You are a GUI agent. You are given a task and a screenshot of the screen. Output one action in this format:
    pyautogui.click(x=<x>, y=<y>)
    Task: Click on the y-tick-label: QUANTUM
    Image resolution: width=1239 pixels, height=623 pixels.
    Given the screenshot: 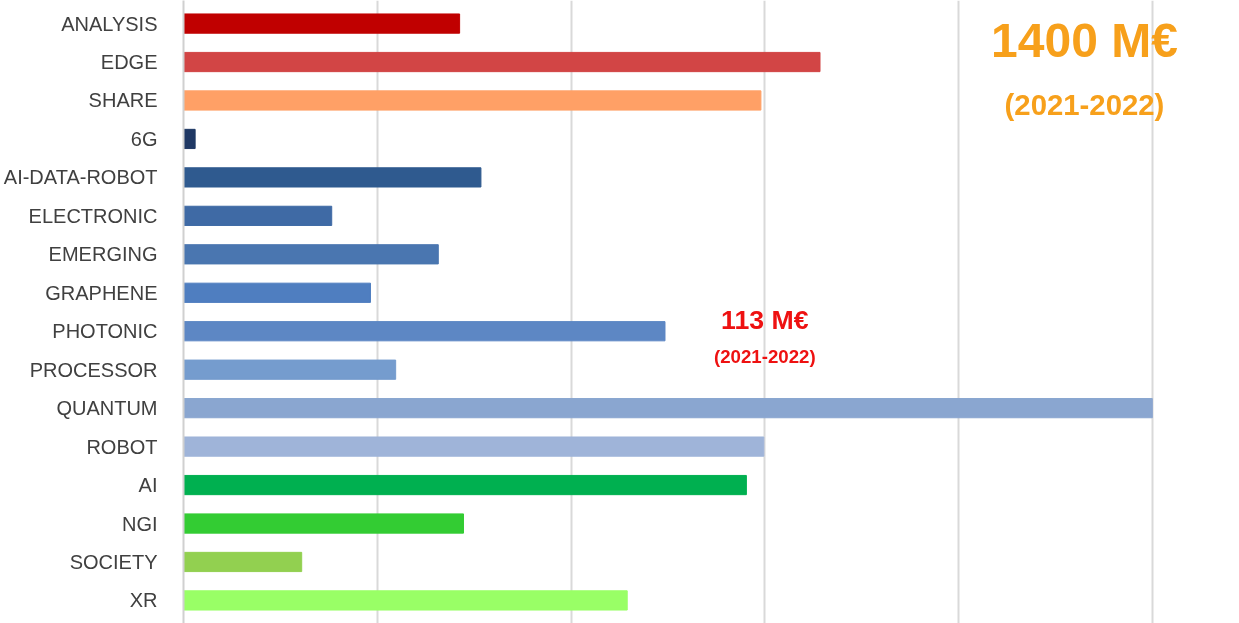 What is the action you would take?
    pyautogui.click(x=107, y=408)
    